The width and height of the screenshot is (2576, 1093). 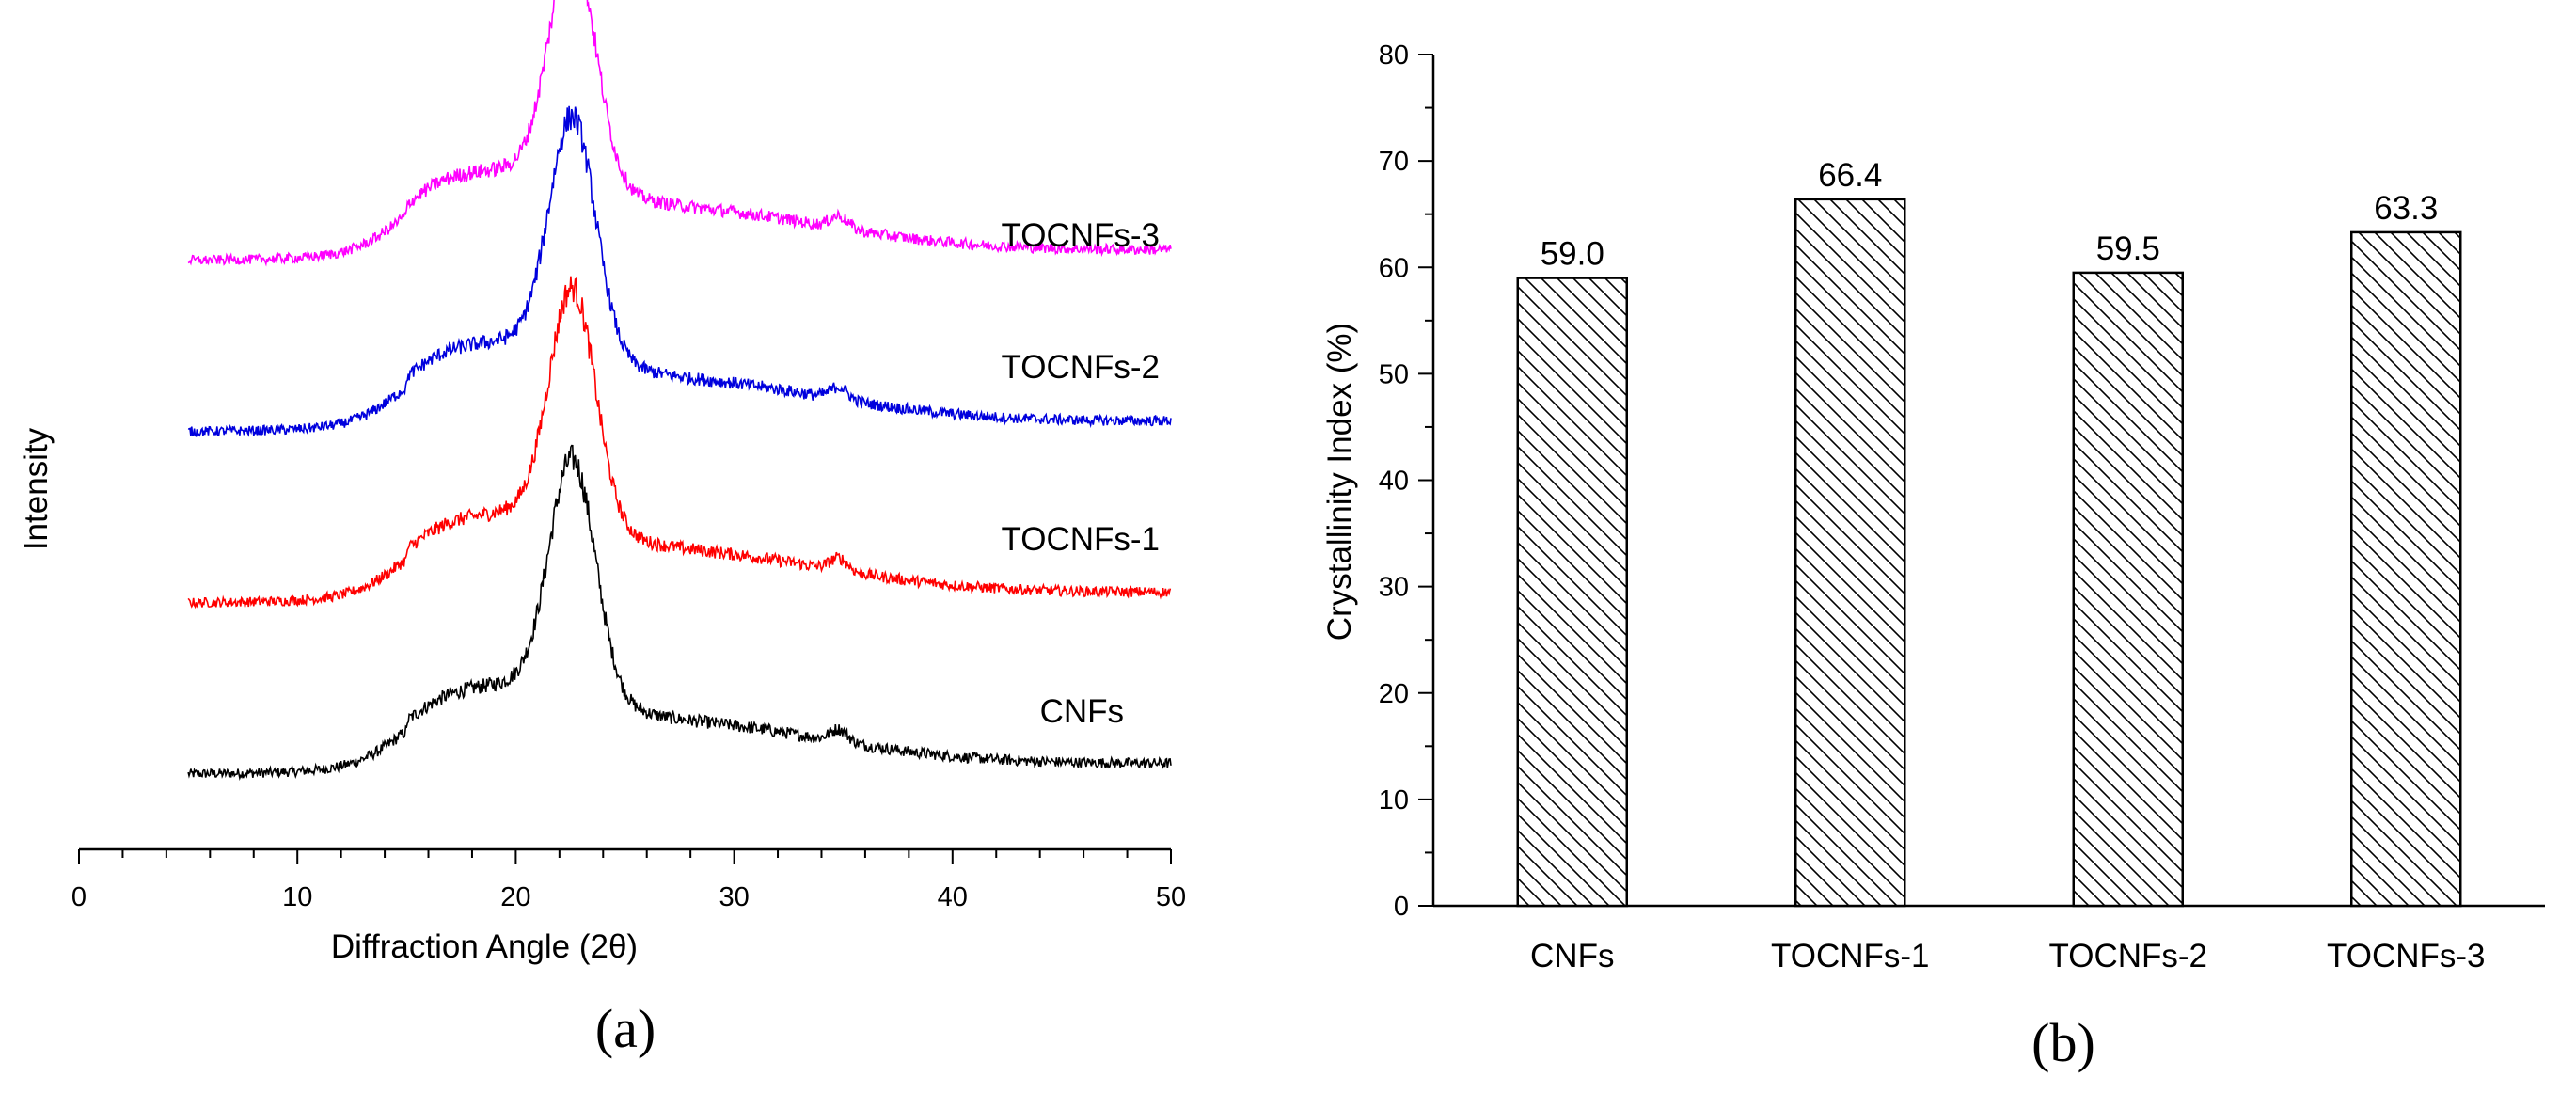 What do you see at coordinates (1080, 367) in the screenshot?
I see `xrd-series-label-tocnfs-2: TOCNFs-2` at bounding box center [1080, 367].